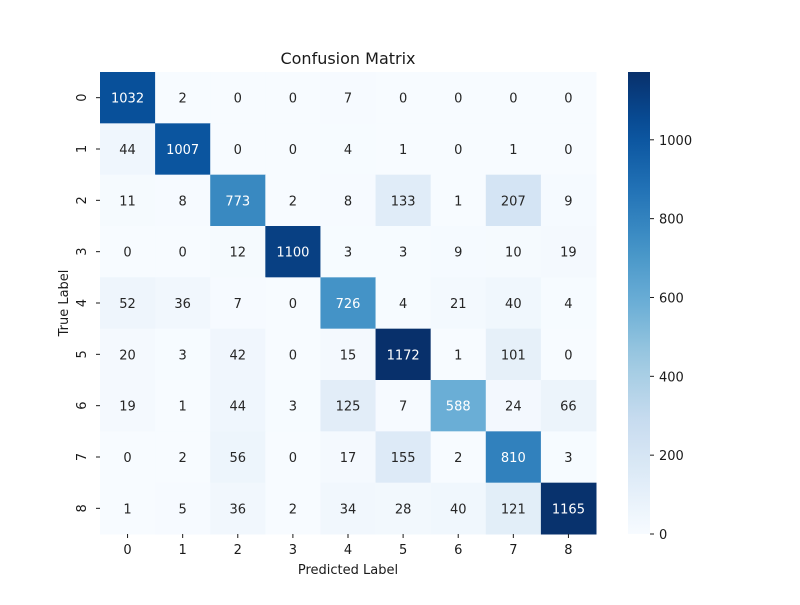  Describe the element at coordinates (82, 149) in the screenshot. I see `y-tick-label: 1` at that location.